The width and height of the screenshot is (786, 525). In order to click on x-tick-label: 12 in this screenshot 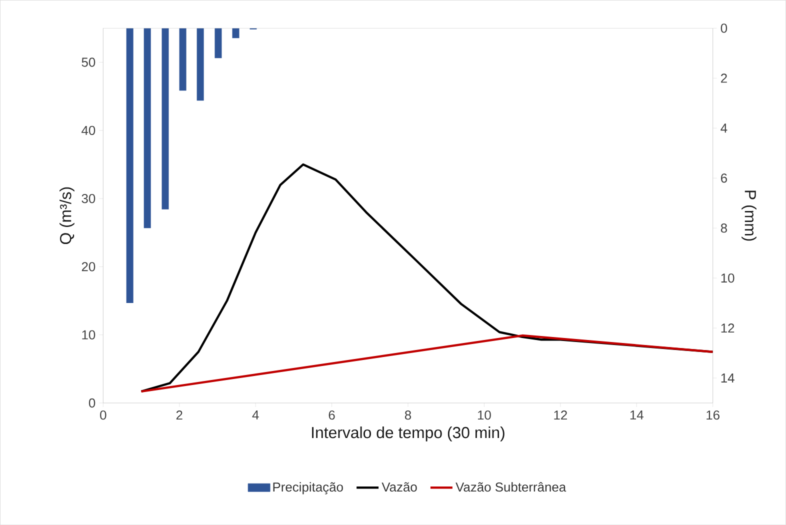, I will do `click(560, 415)`.